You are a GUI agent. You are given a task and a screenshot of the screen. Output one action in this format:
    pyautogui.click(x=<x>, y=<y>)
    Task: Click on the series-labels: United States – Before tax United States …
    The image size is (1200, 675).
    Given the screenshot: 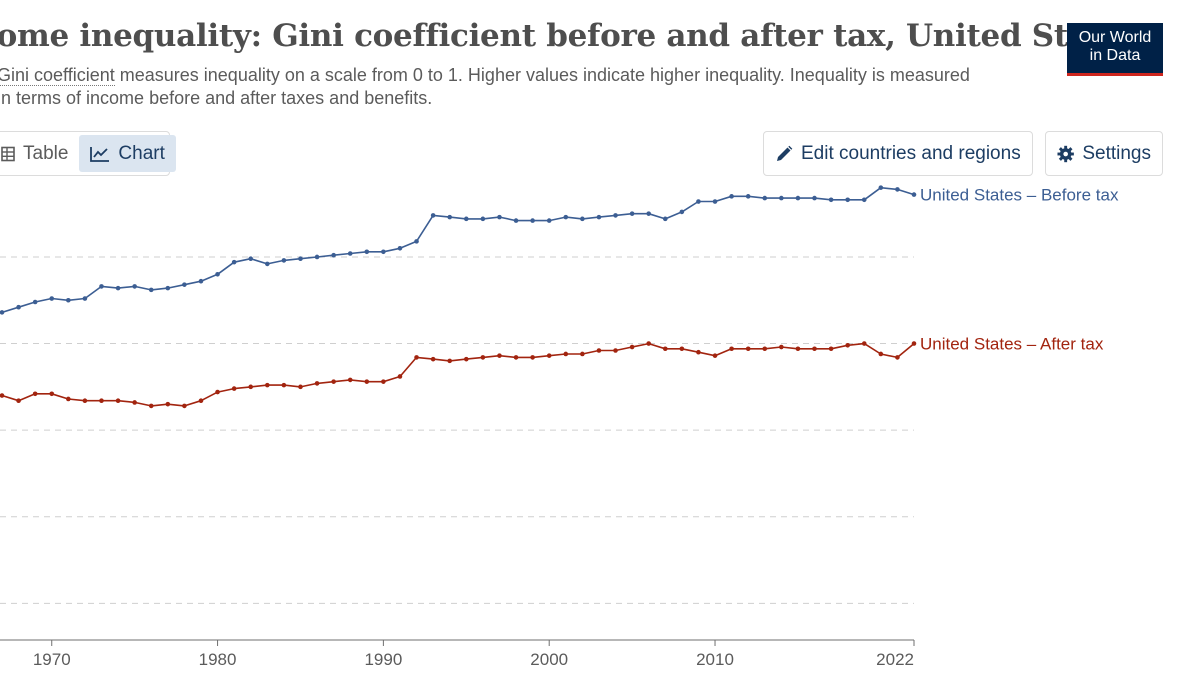 What is the action you would take?
    pyautogui.click(x=1019, y=270)
    